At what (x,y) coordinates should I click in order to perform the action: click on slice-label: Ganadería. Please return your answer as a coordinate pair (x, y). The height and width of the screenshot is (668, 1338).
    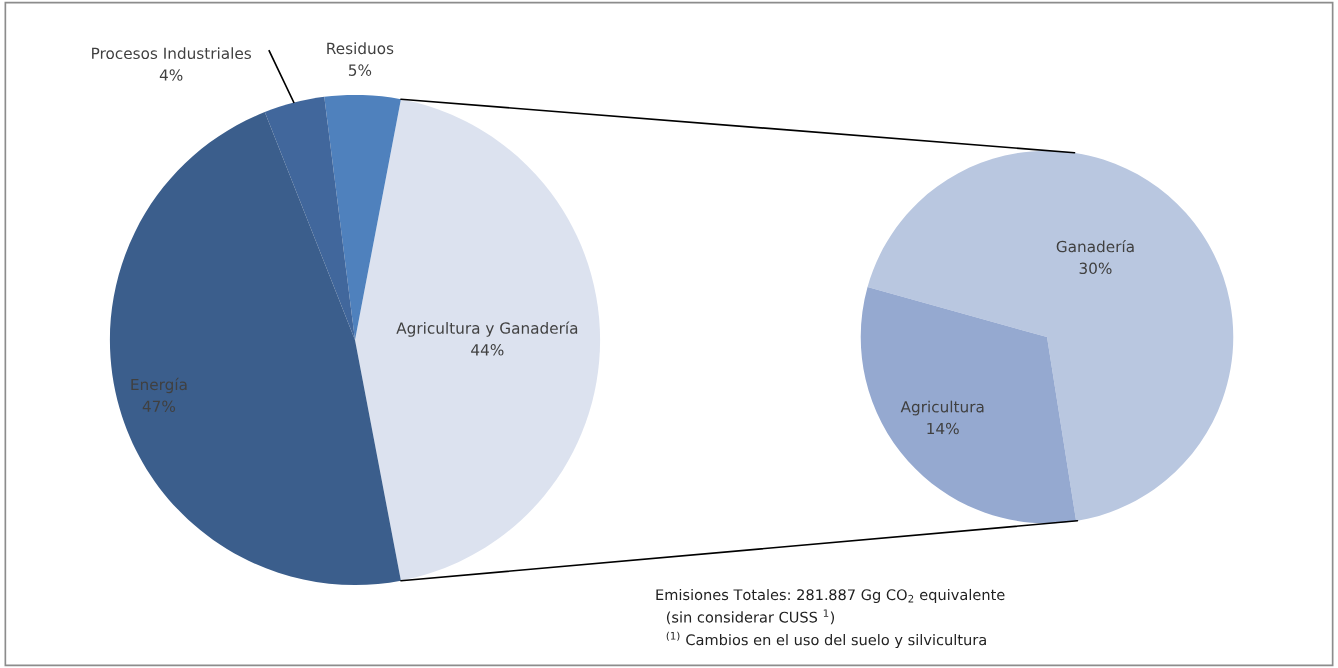
    Looking at the image, I should click on (1095, 246).